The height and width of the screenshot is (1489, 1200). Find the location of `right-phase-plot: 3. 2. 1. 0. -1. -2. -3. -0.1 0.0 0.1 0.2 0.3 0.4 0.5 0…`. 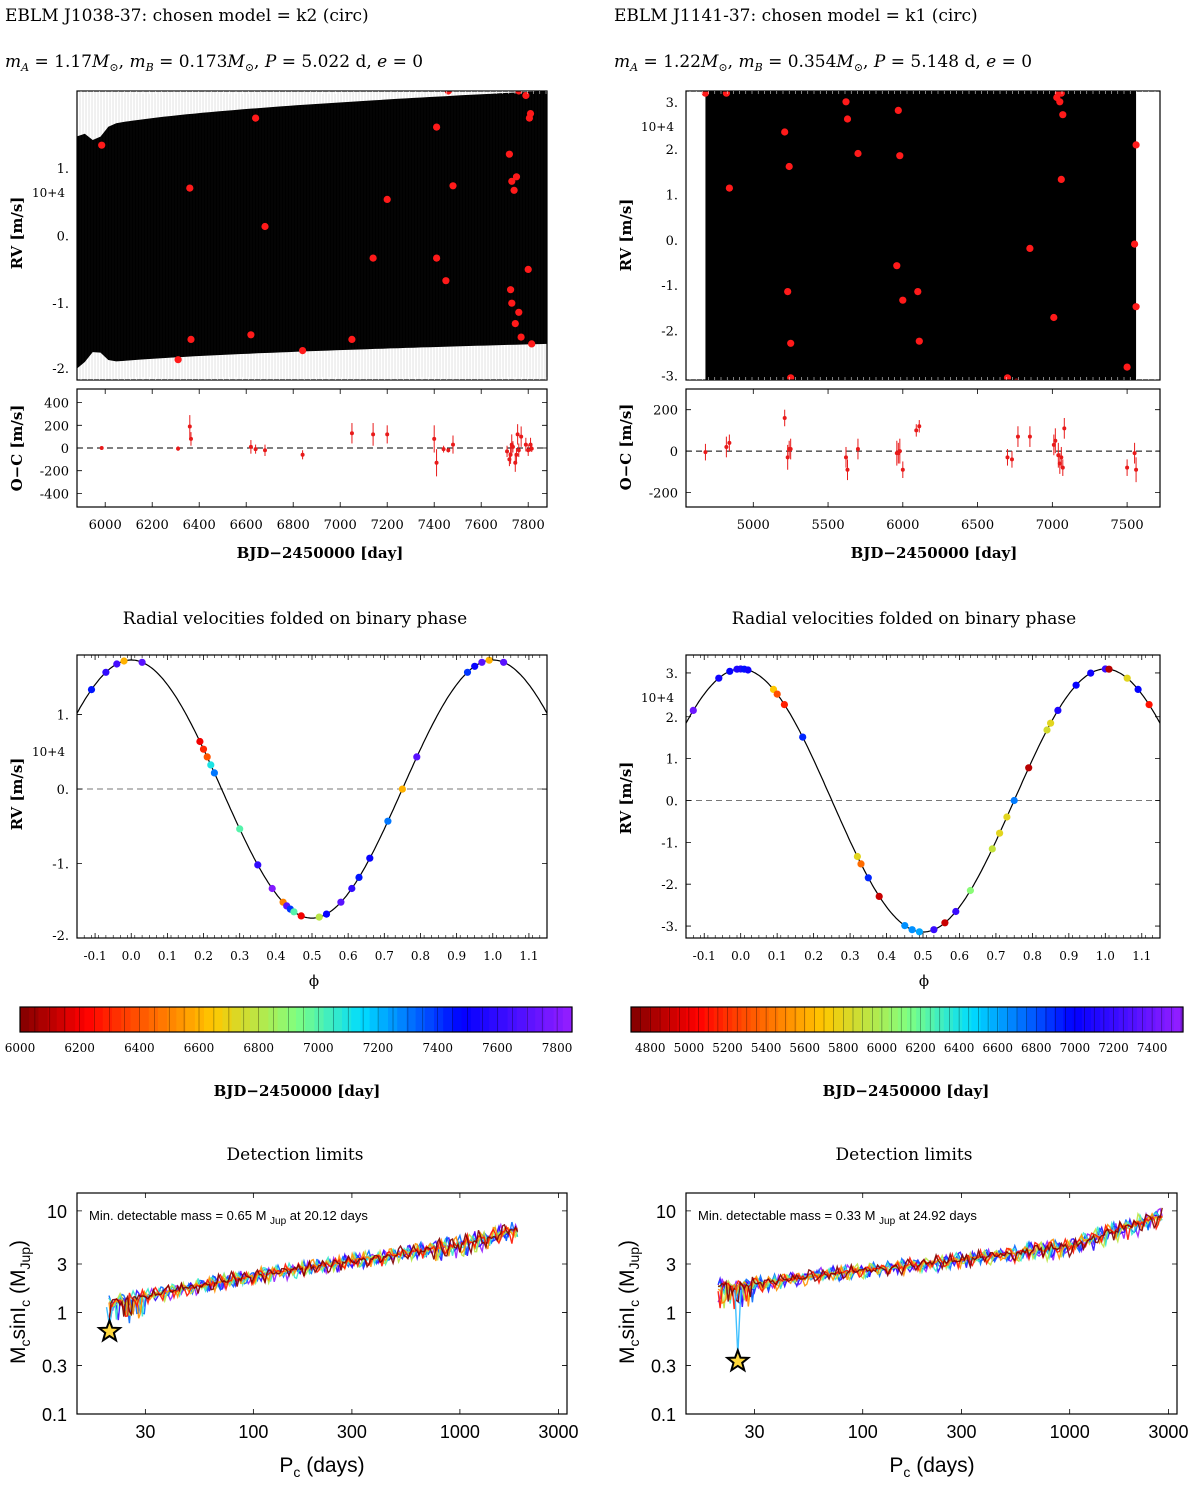

right-phase-plot: 3. 2. 1. 0. -1. -2. -3. -0.1 0.0 0.1 0.2 0.3 0.4 0.5 0… is located at coordinates (889, 822).